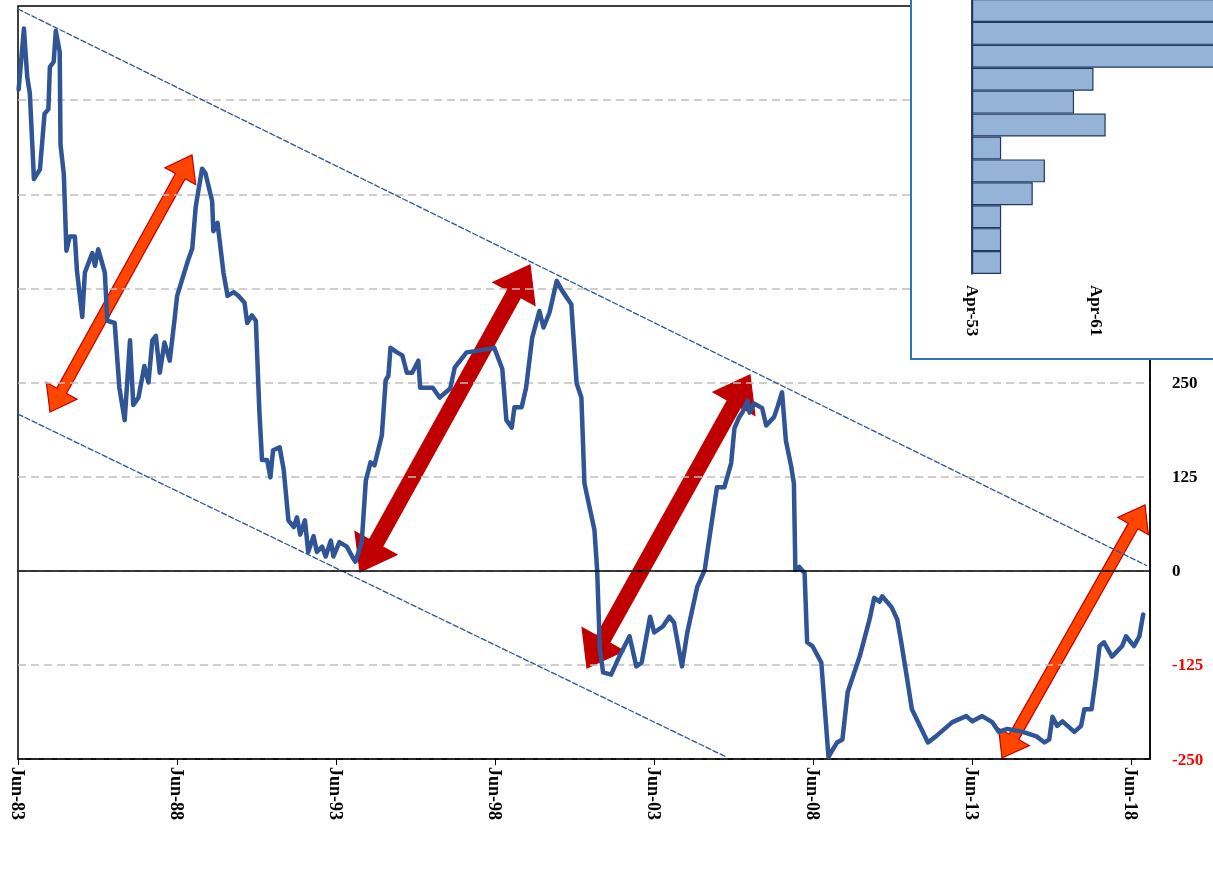 The height and width of the screenshot is (870, 1213). Describe the element at coordinates (1185, 477) in the screenshot. I see `y-tick-label: 125` at that location.